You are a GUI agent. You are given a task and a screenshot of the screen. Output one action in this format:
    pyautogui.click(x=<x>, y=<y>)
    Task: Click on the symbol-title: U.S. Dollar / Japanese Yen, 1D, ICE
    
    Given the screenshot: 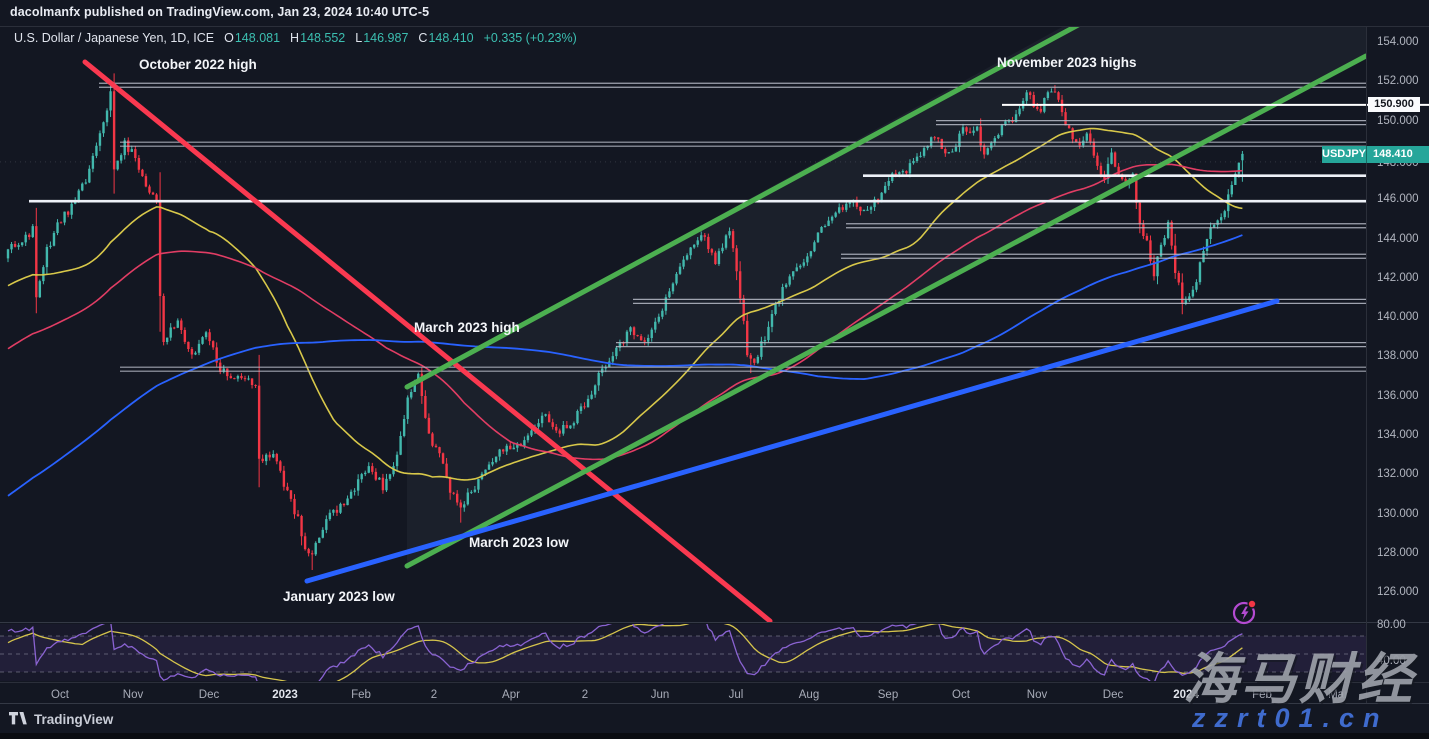 What is the action you would take?
    pyautogui.click(x=114, y=38)
    